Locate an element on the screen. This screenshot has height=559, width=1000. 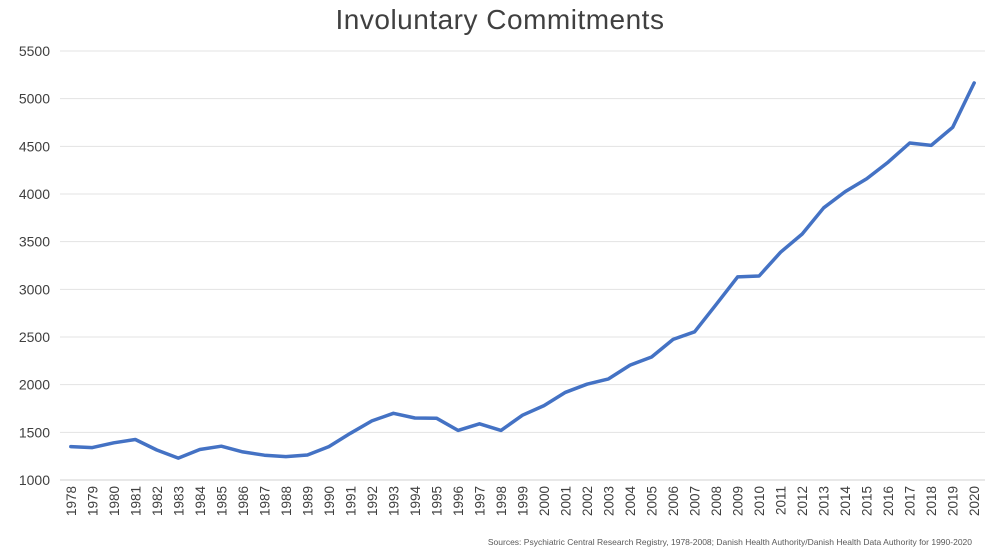
x-tick-label: 2017 is located at coordinates (910, 501).